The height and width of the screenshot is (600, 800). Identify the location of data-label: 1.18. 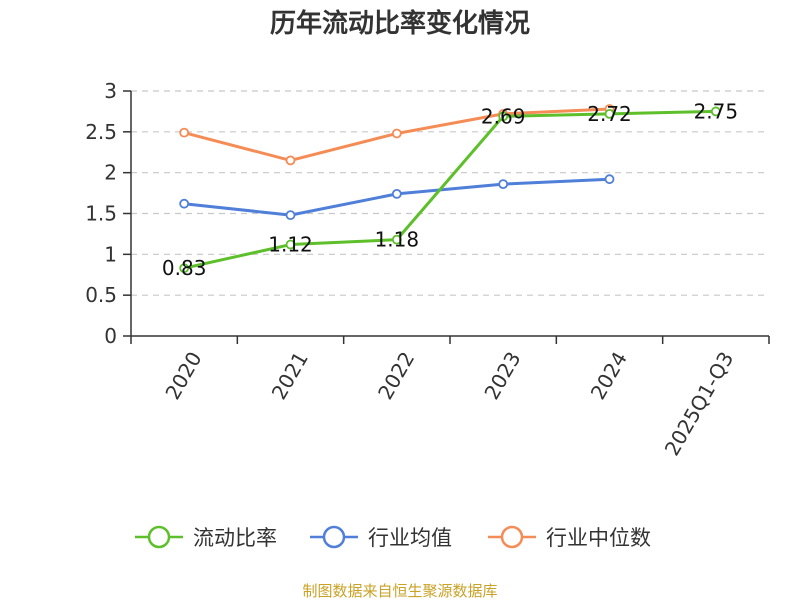
(397, 240).